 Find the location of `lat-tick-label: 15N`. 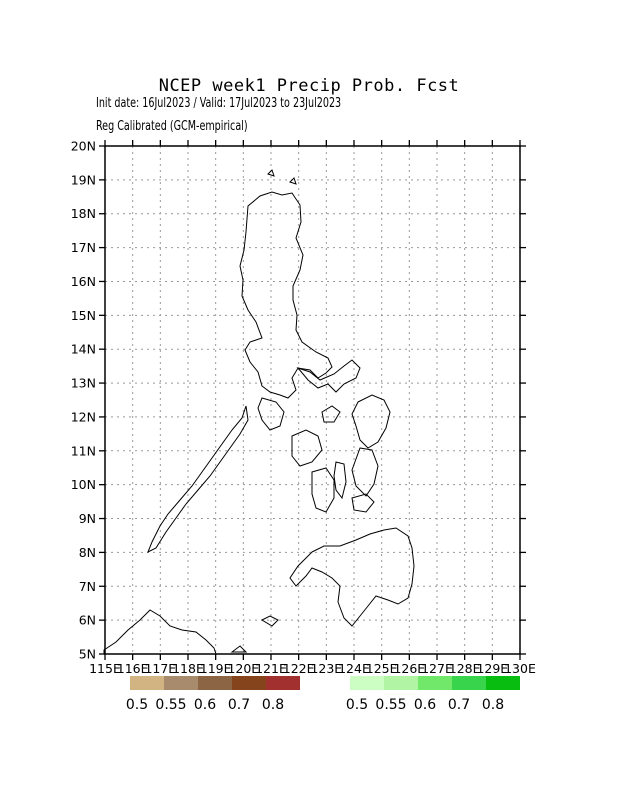

lat-tick-label: 15N is located at coordinates (83, 315).